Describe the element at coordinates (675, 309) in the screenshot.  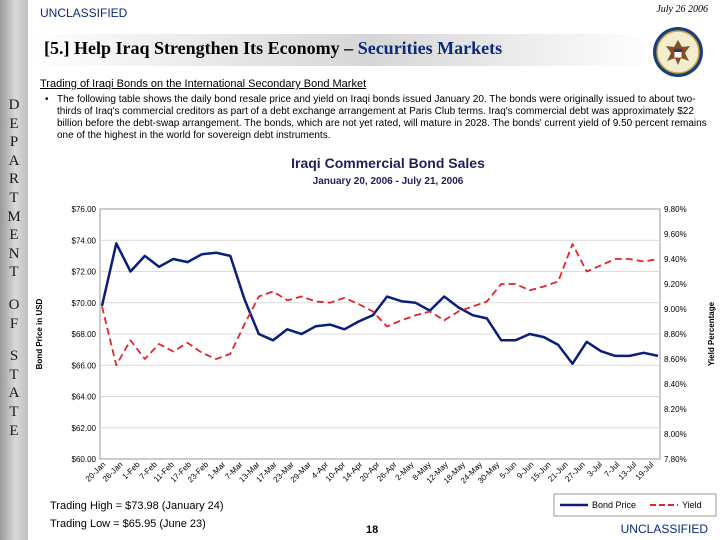
I see `right-tick-label: 9.00%` at that location.